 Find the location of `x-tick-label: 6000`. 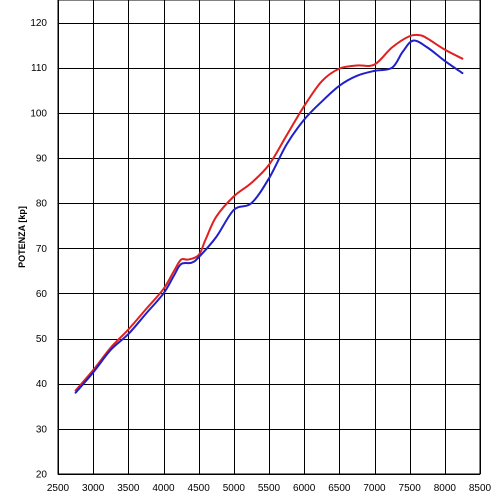

x-tick-label: 6000 is located at coordinates (304, 488).